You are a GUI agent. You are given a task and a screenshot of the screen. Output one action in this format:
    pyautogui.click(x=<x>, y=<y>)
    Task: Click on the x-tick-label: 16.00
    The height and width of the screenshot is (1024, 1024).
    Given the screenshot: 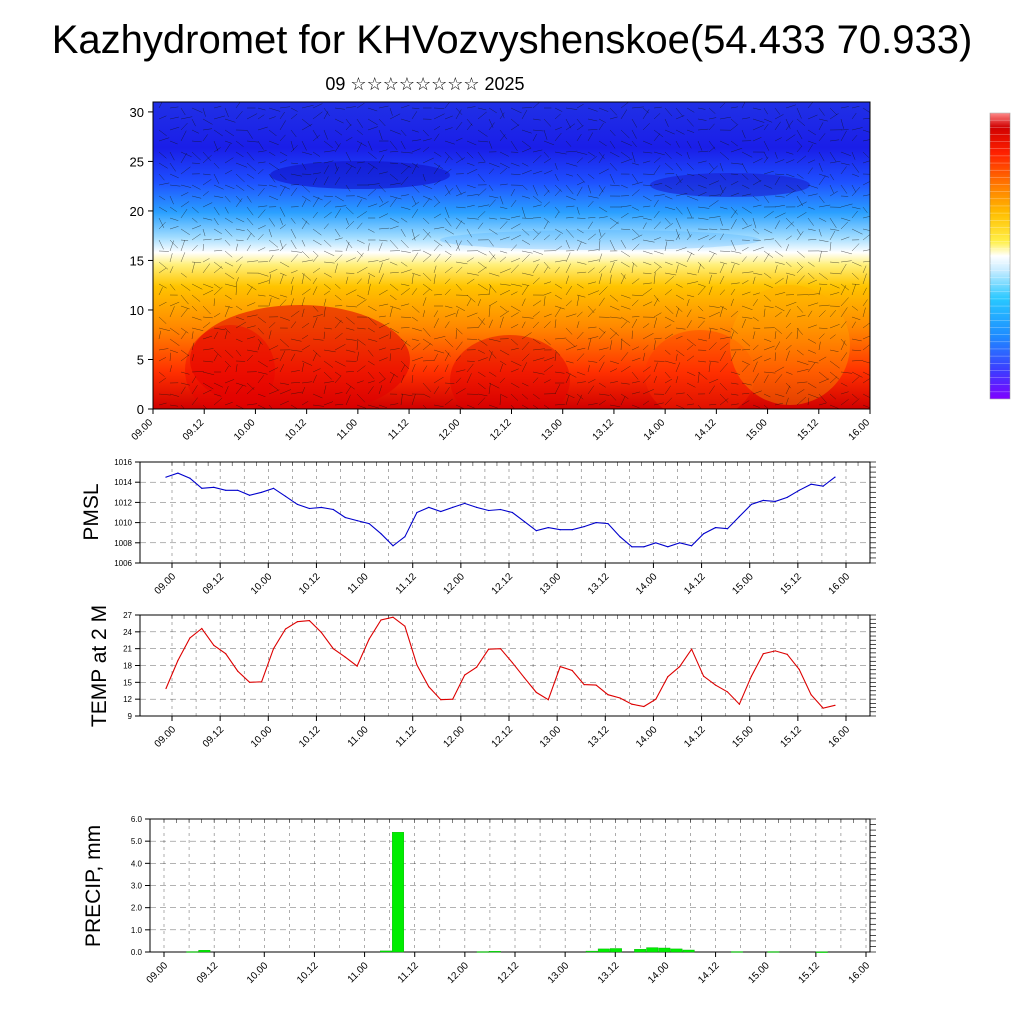 What is the action you would take?
    pyautogui.click(x=860, y=430)
    